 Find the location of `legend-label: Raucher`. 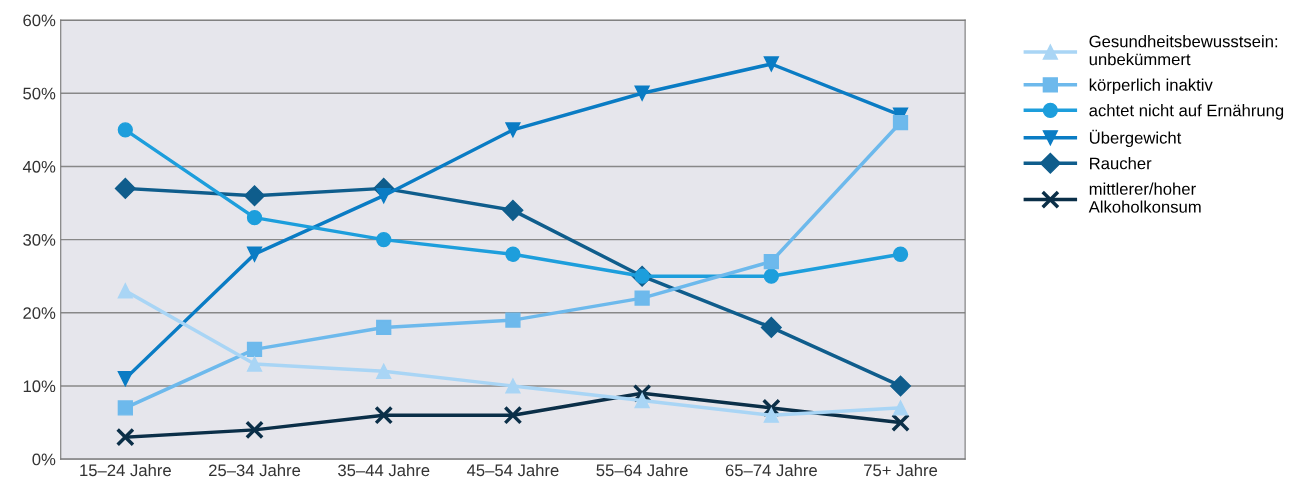

legend-label: Raucher is located at coordinates (1121, 163).